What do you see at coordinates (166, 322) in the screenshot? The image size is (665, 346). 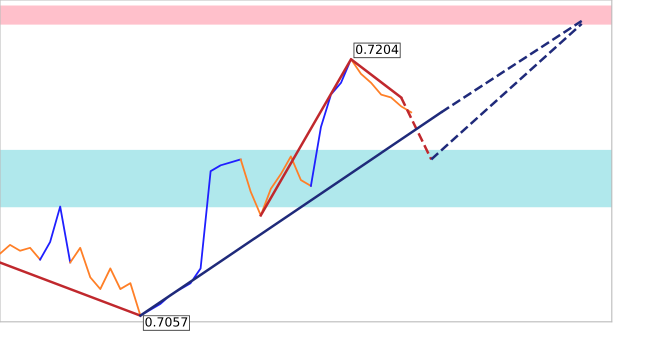 I see `text: 0.7057` at bounding box center [166, 322].